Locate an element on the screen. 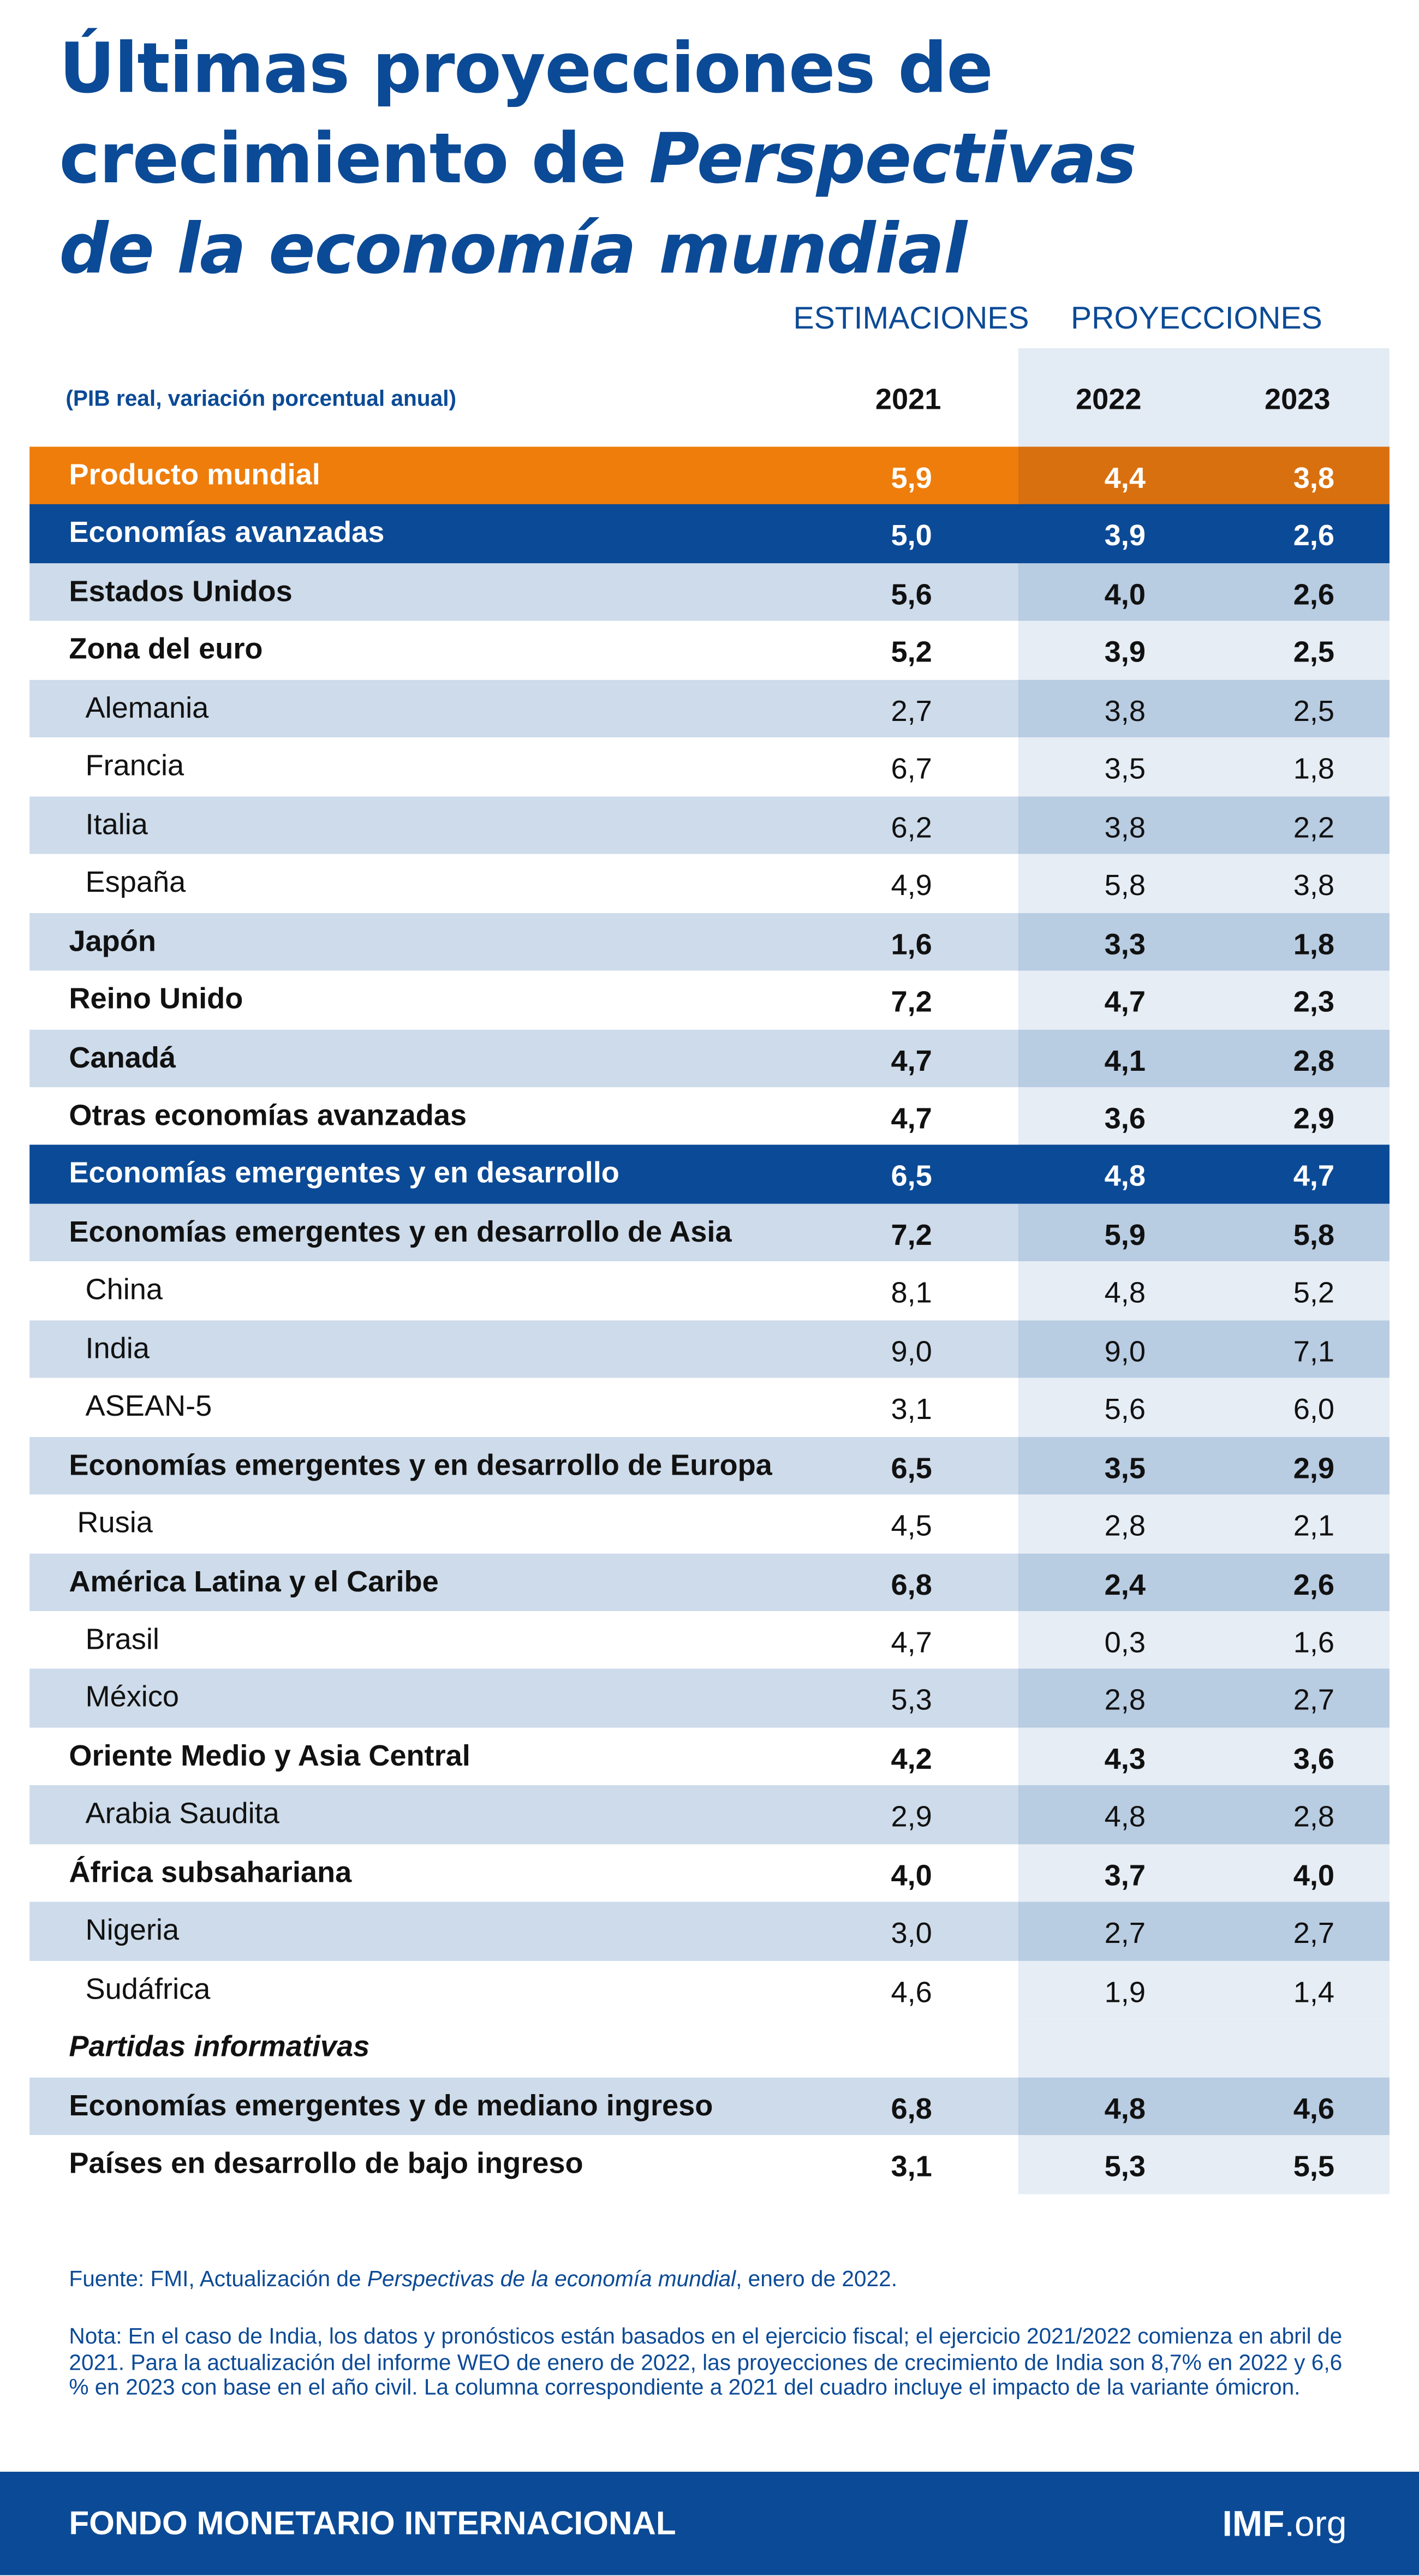 This screenshot has height=2576, width=1419. title-line: crecimiento de is located at coordinates (343, 158).